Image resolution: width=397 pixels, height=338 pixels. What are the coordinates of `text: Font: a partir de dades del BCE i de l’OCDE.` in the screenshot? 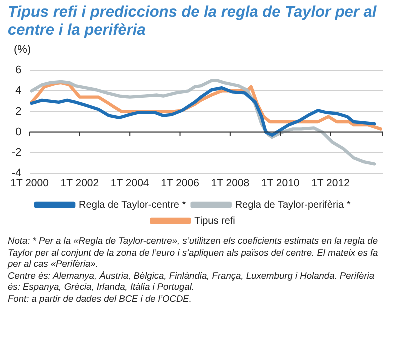 It's located at (100, 299).